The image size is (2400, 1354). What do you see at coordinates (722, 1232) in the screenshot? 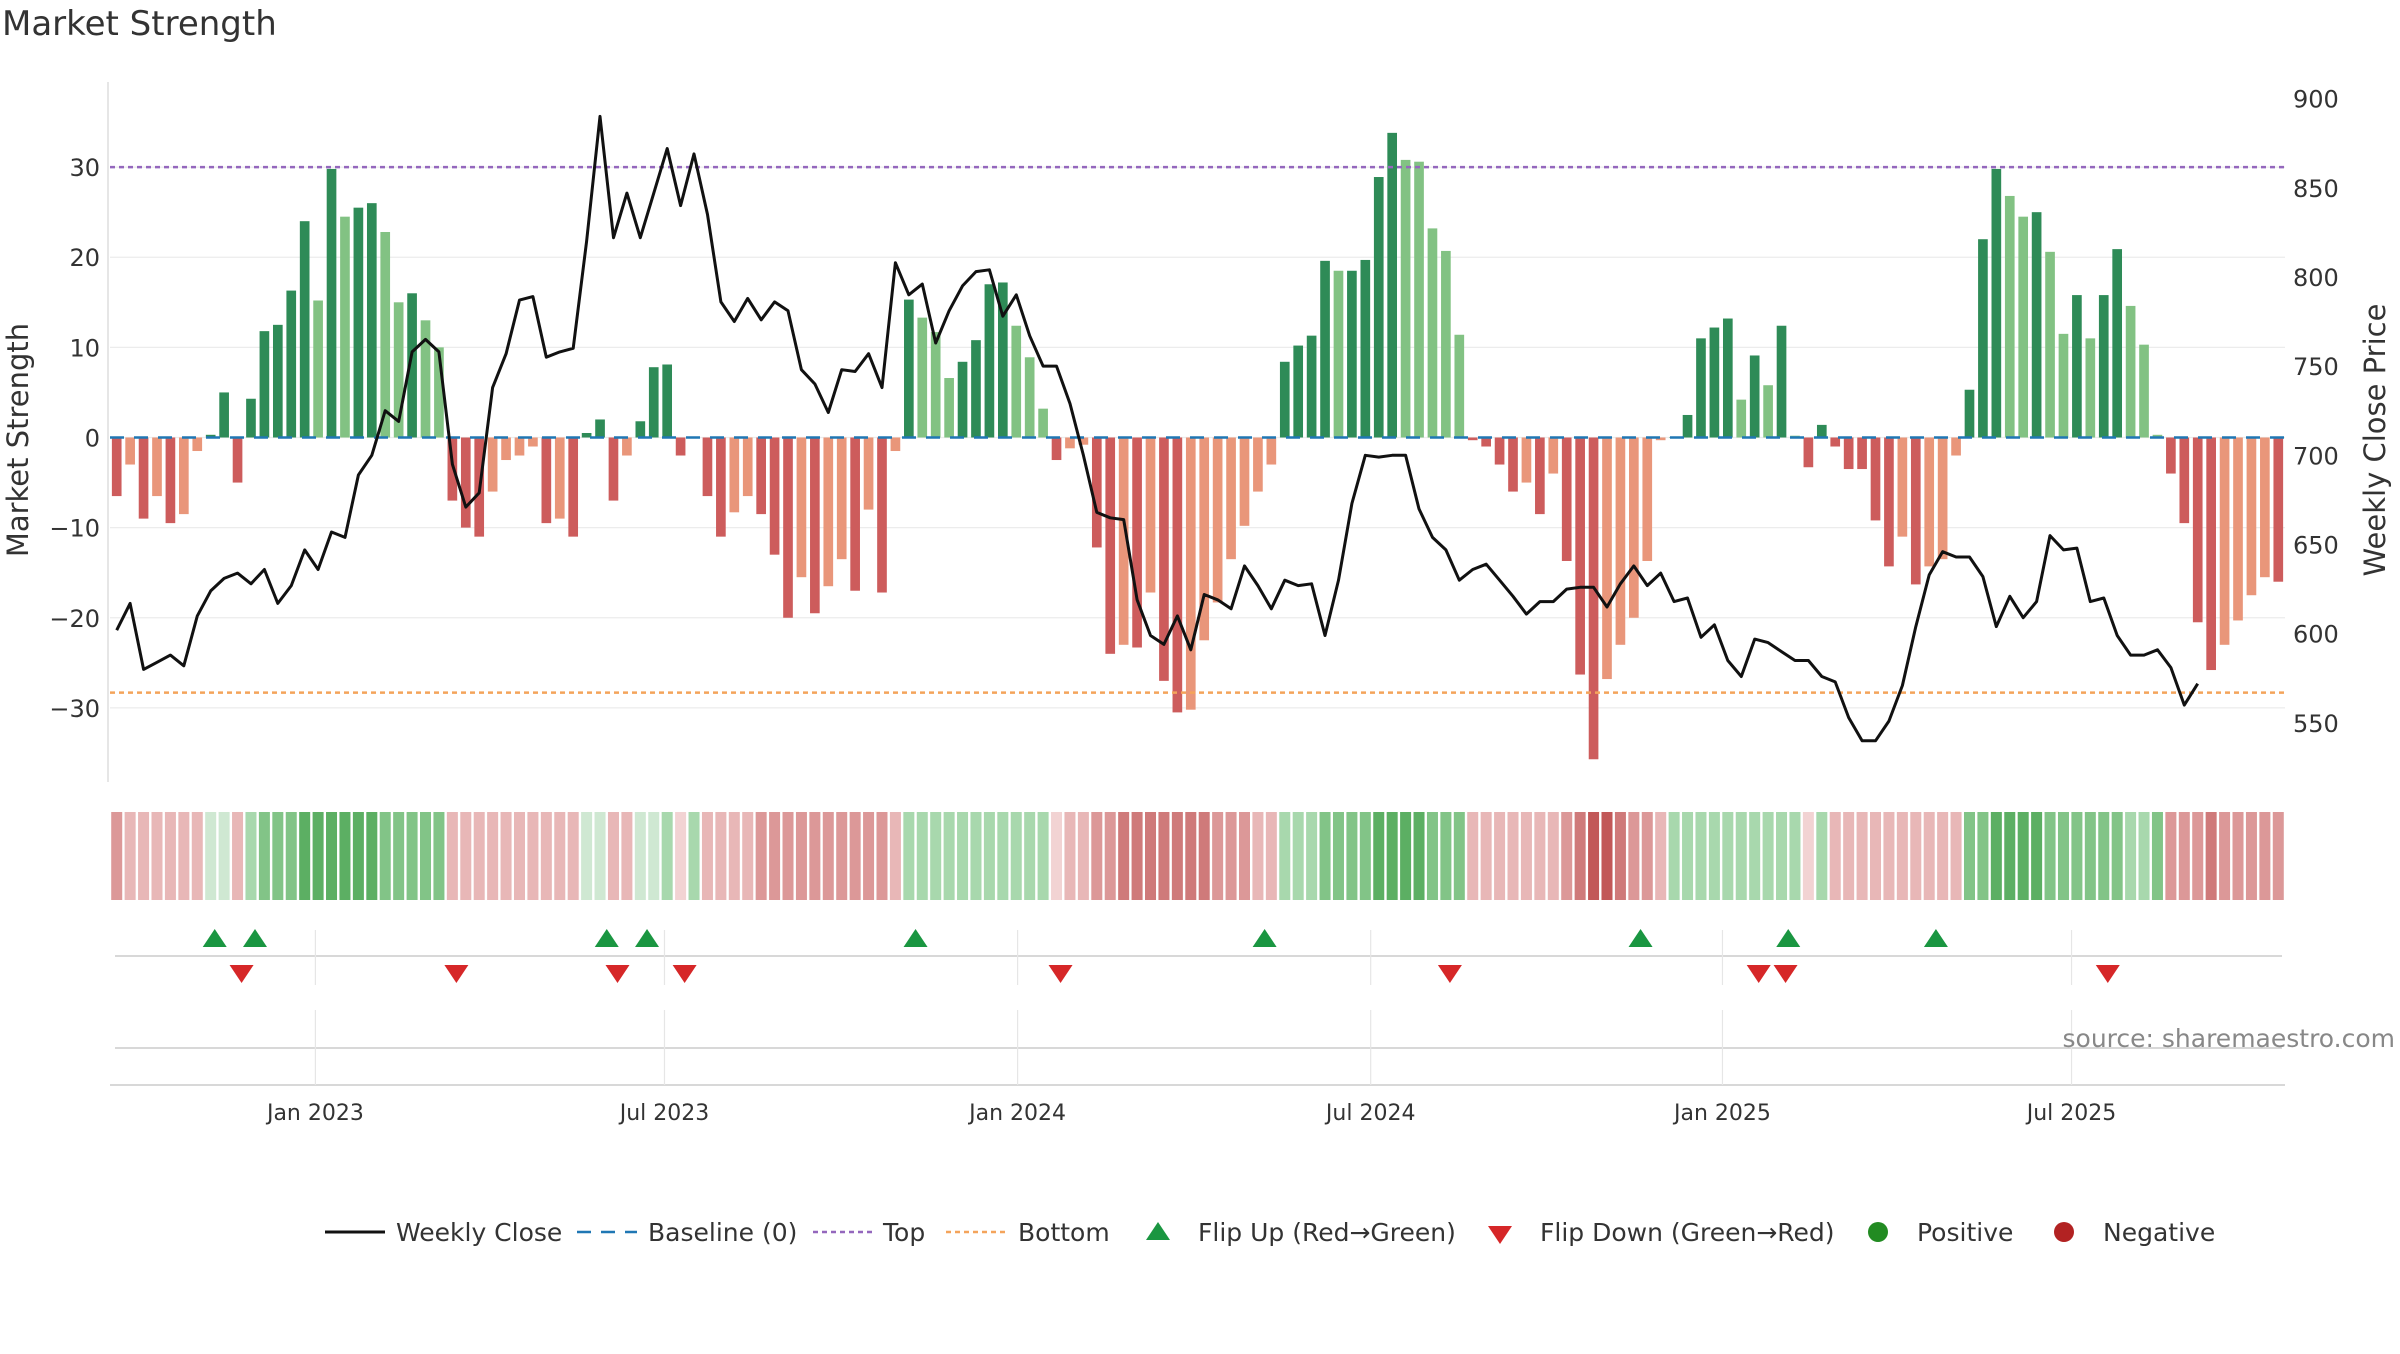
I see `legend-baseline-label: Baseline (0)` at bounding box center [722, 1232].